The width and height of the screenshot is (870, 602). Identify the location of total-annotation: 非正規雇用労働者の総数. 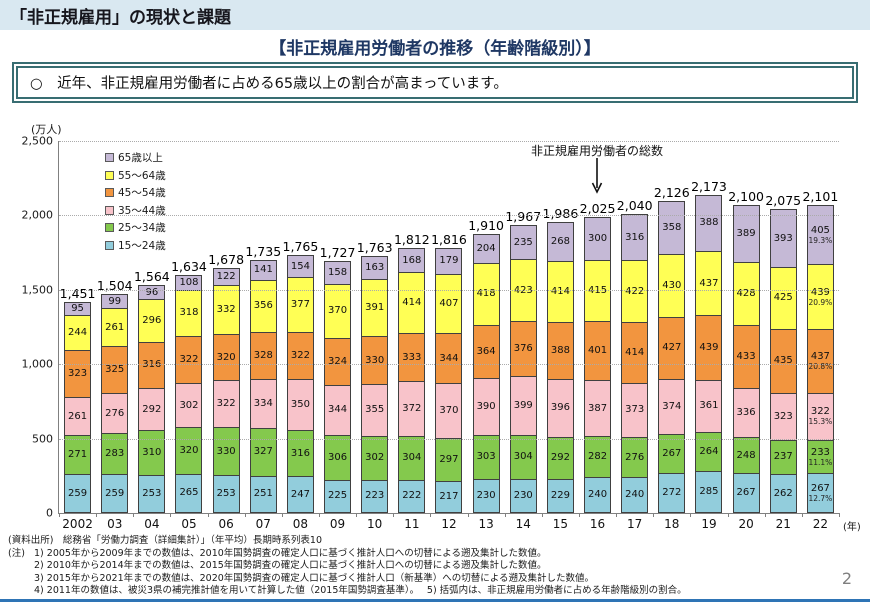
(597, 151).